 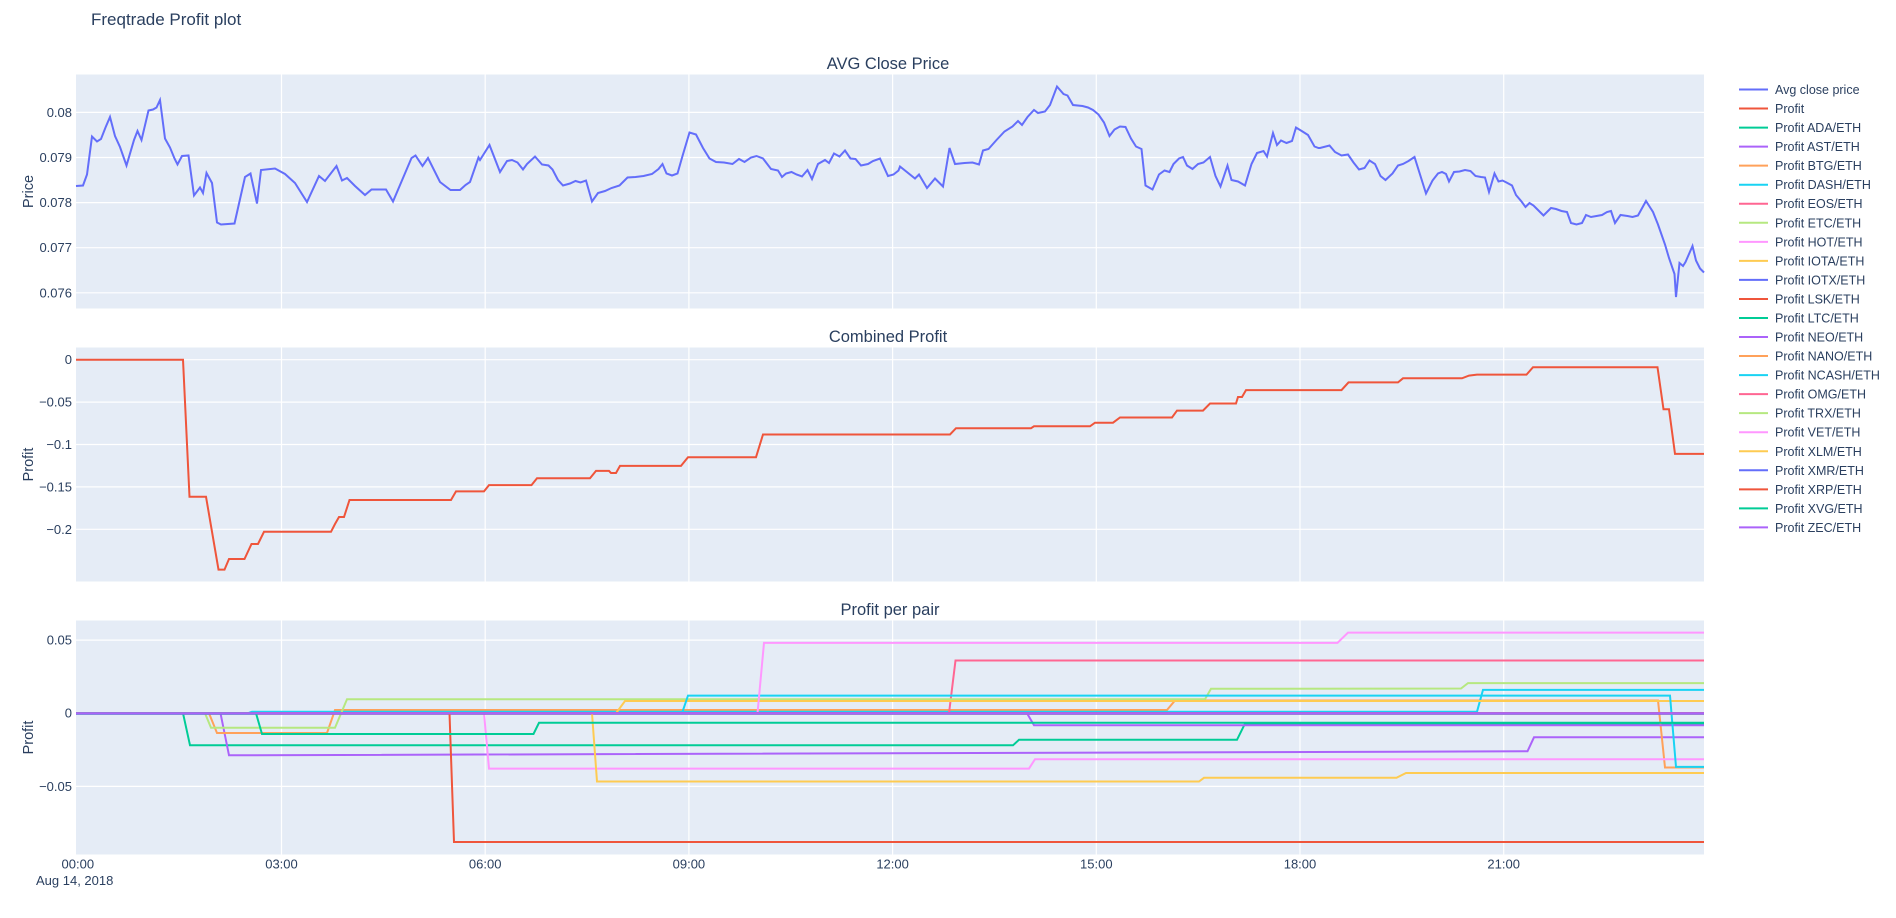 I want to click on svg-text: Profit DASH/ETH, so click(x=1823, y=185).